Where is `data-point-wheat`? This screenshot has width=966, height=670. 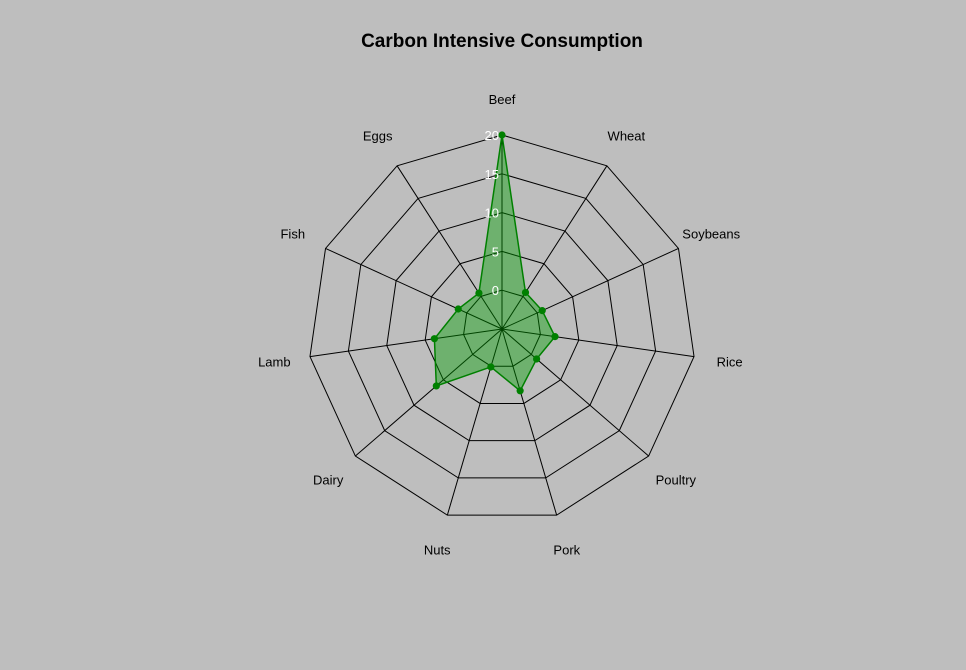
data-point-wheat is located at coordinates (525, 292).